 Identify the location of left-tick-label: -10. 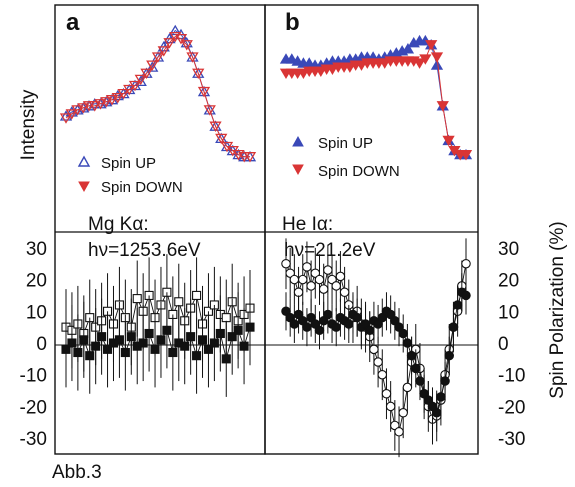
(33, 376).